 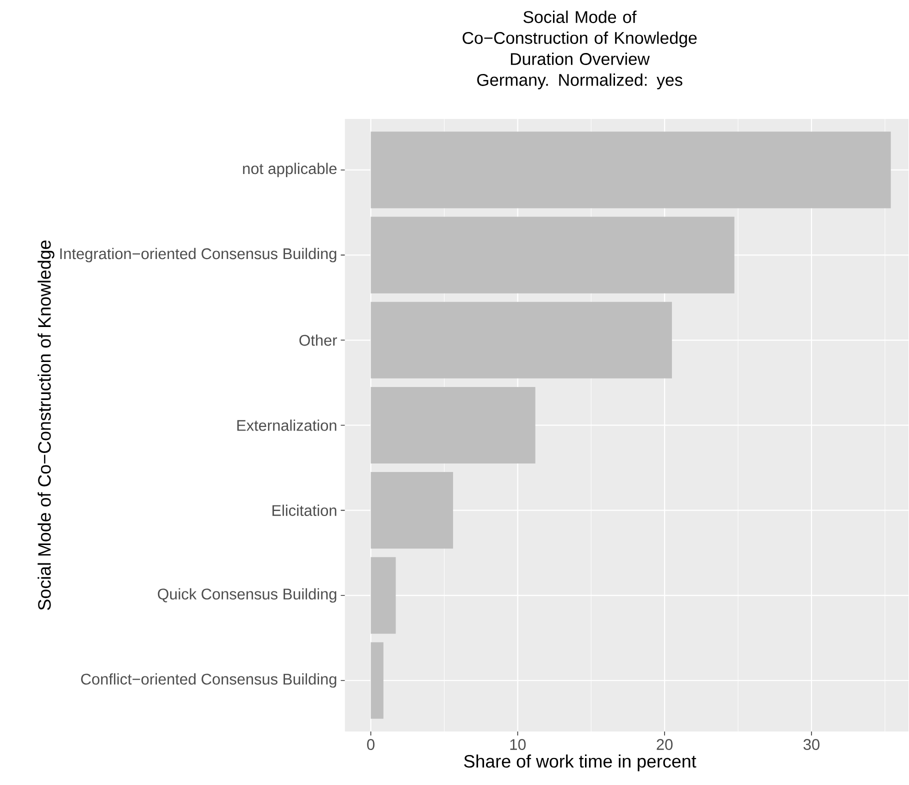 I want to click on y-tick-label: Integration−oriented Consensus Building, so click(x=198, y=255).